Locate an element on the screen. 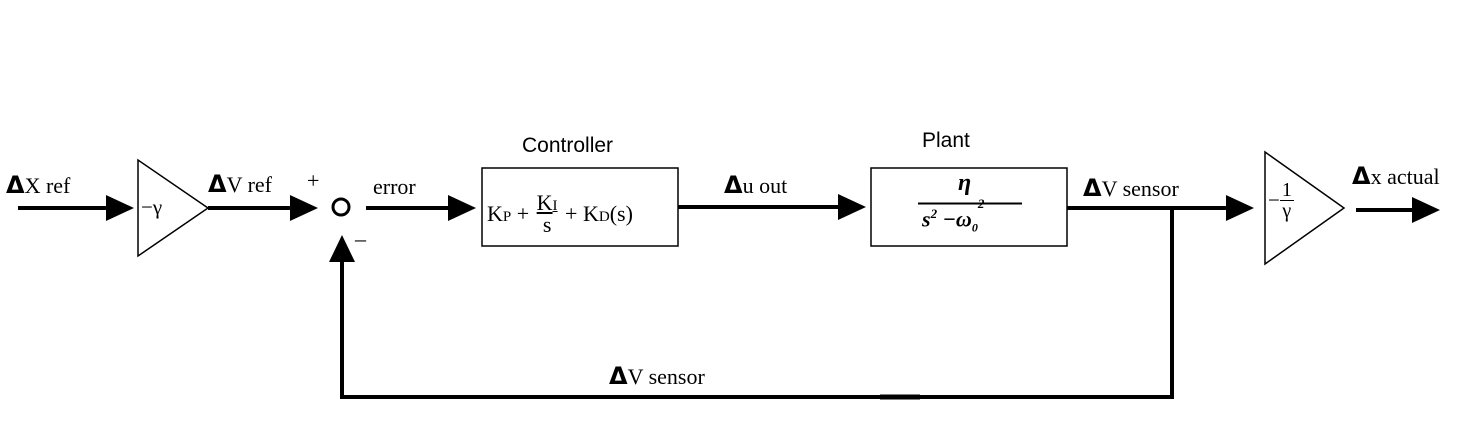  minus-sign: – is located at coordinates (360, 238).